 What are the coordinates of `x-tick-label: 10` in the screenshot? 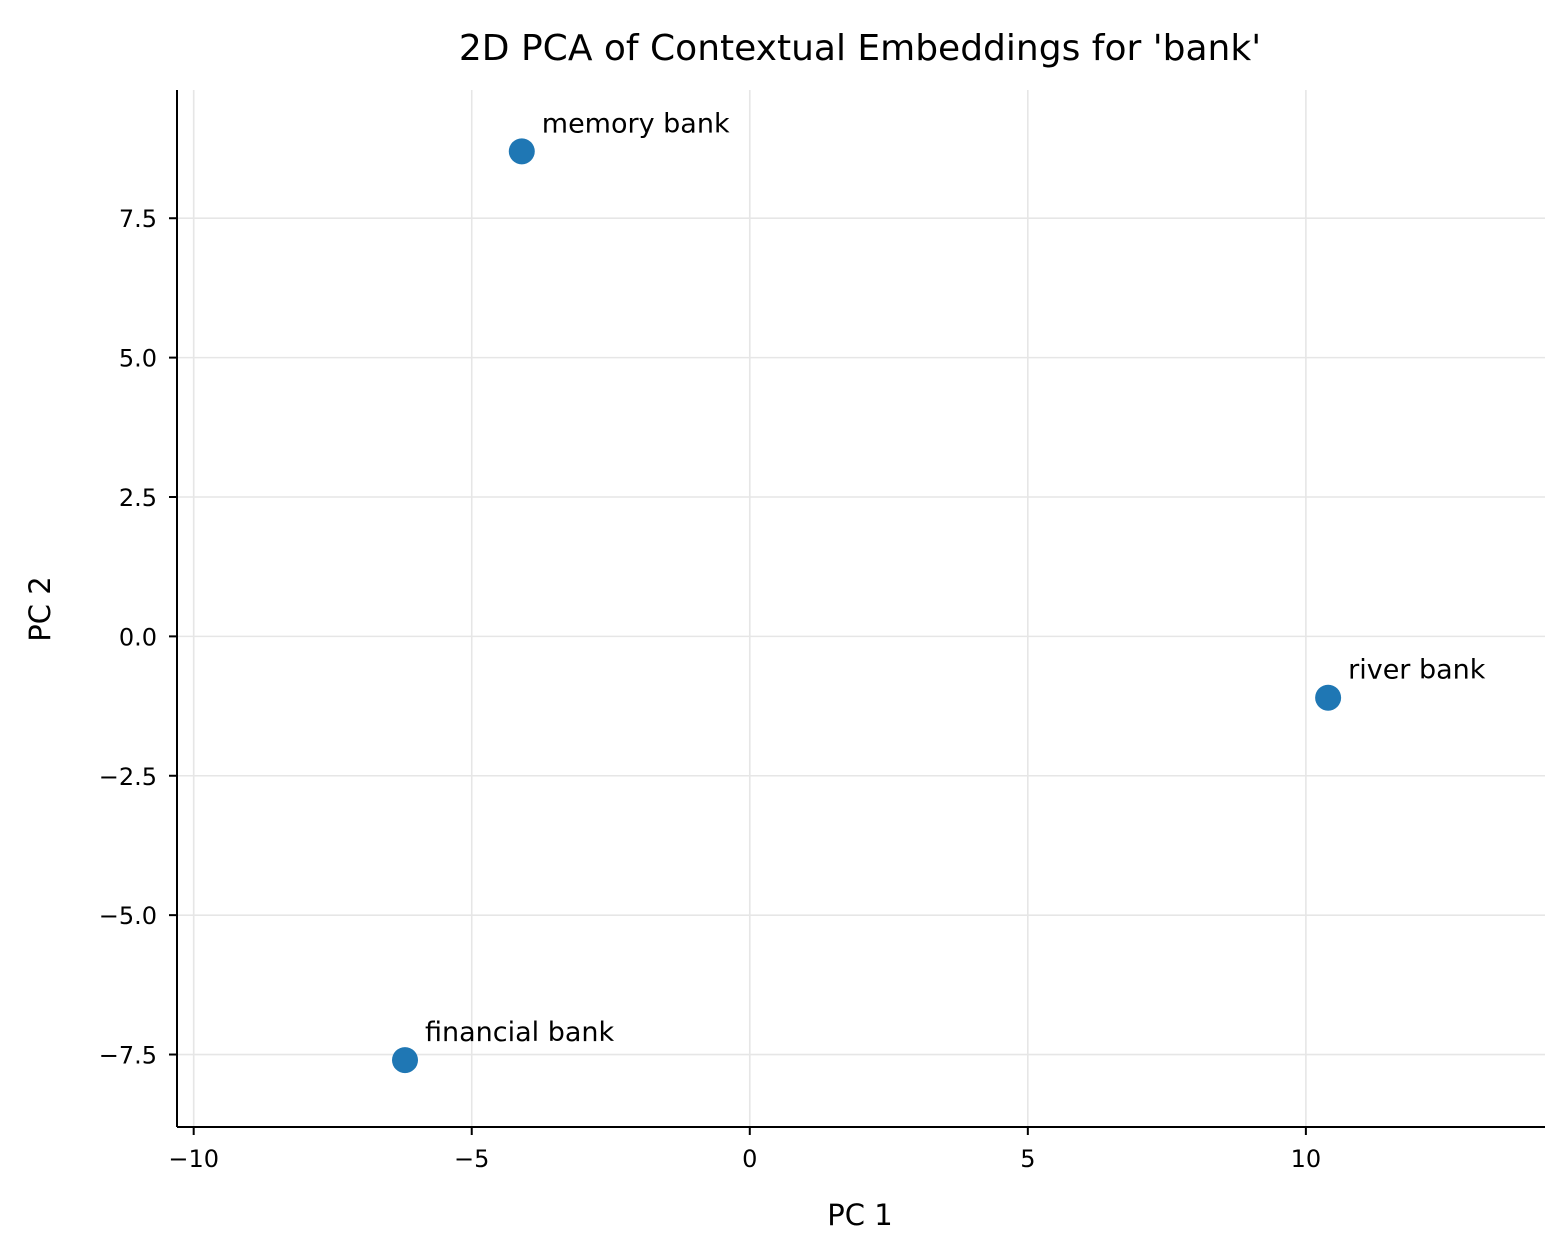 It's located at (1306, 1159).